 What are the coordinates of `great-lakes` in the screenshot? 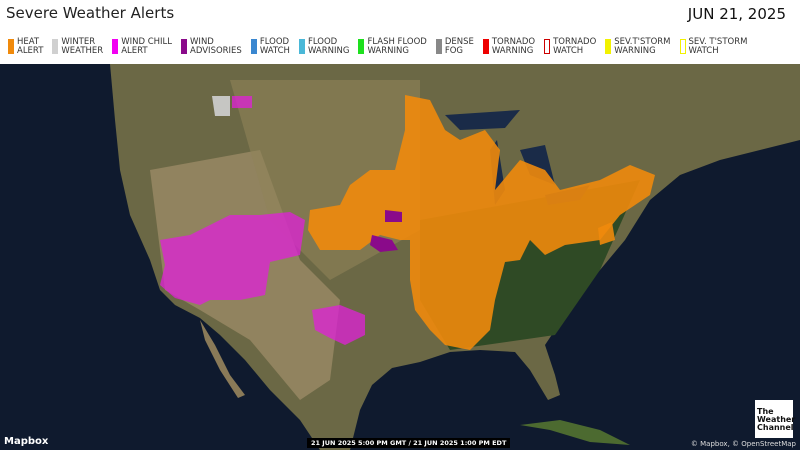 It's located at (517, 157).